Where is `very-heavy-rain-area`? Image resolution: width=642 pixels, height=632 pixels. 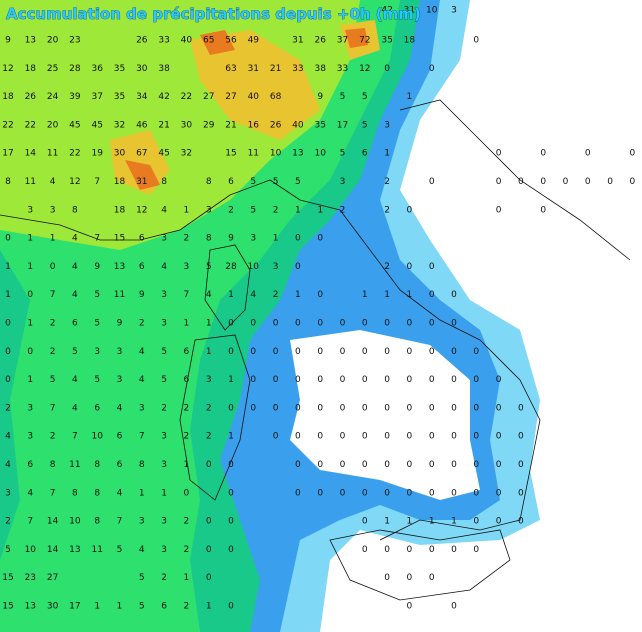 very-heavy-rain-area is located at coordinates (245, 107).